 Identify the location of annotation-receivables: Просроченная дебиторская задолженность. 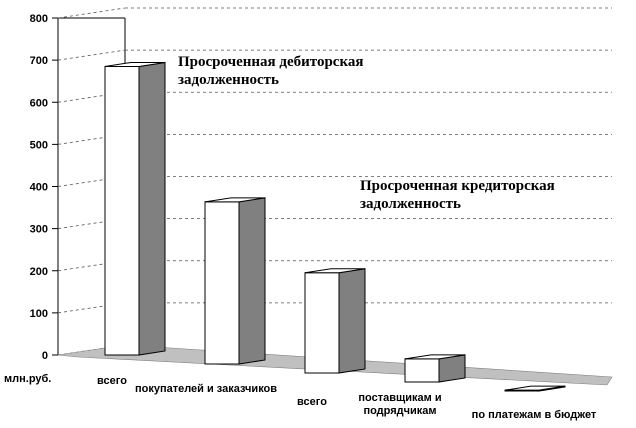
(272, 71).